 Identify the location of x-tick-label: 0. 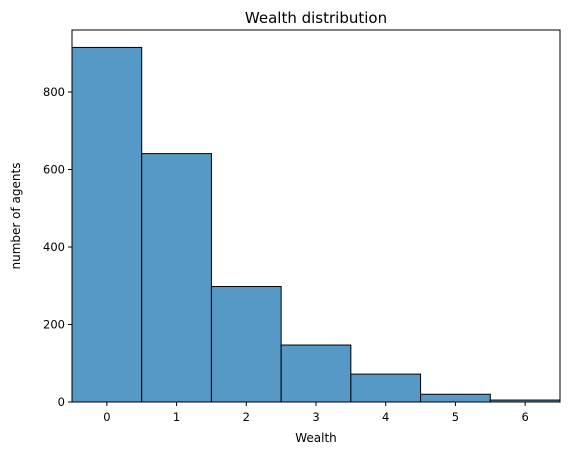
(106, 417).